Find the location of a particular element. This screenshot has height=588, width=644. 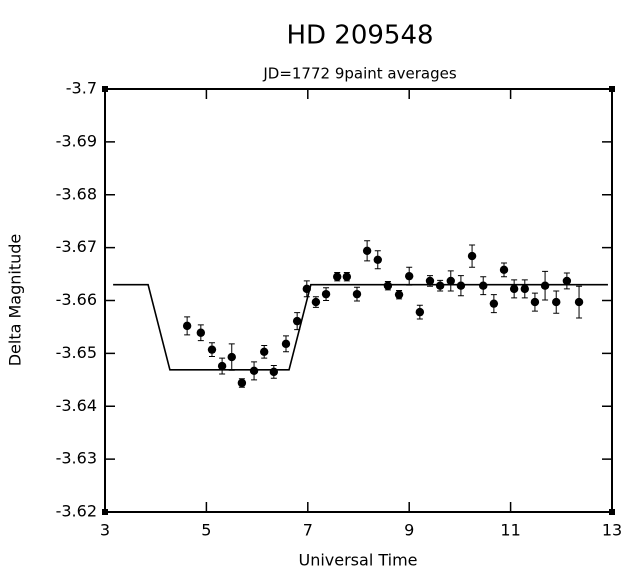

x-axis-label: Universal Time is located at coordinates (357, 560).